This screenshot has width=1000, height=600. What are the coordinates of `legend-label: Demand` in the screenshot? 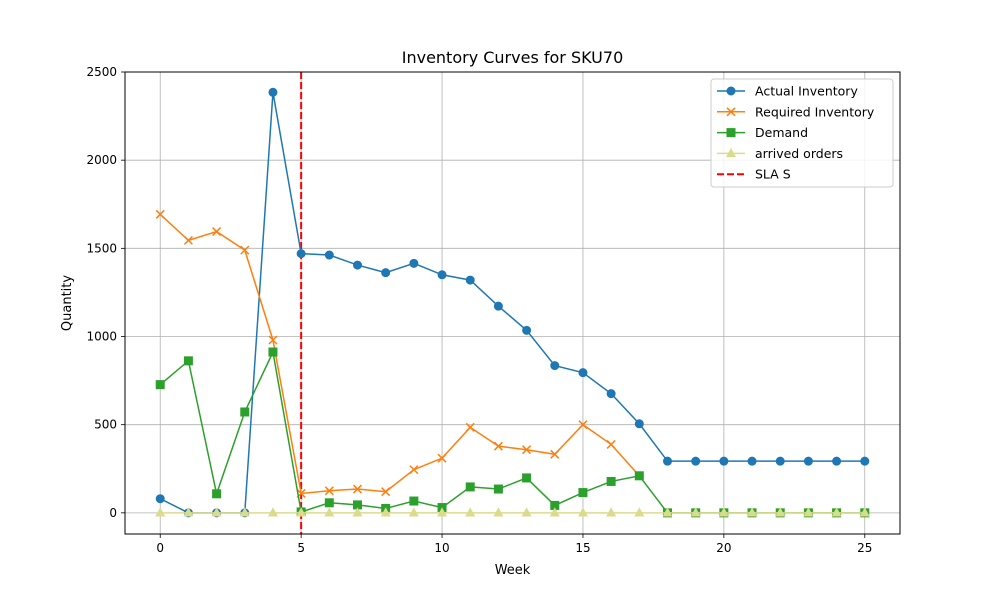 It's located at (781, 132).